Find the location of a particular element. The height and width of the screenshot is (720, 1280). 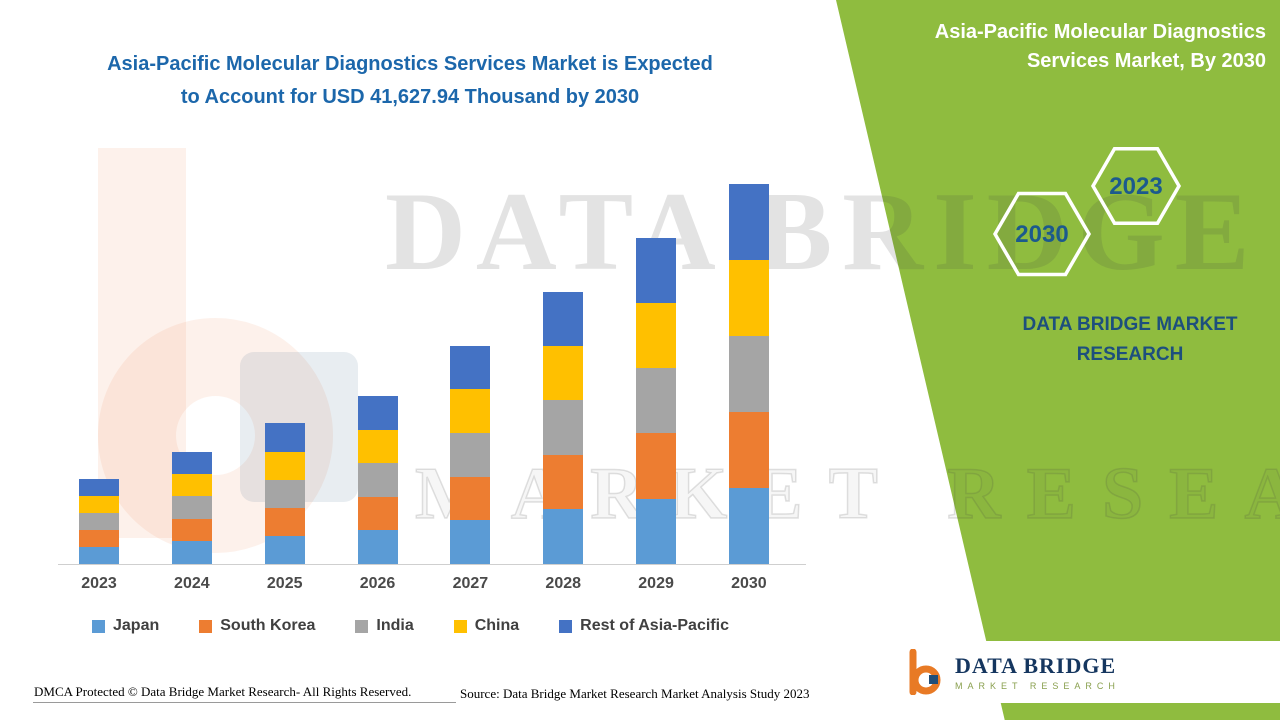

legend-item-japan: Japan is located at coordinates (125, 626).